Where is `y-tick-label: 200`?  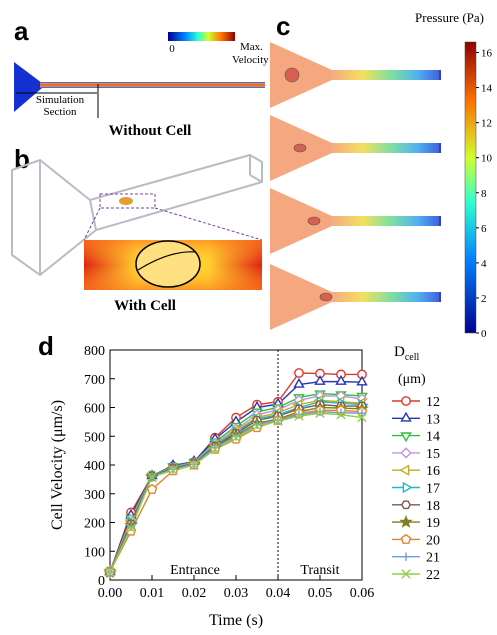 y-tick-label: 200 is located at coordinates (94, 524).